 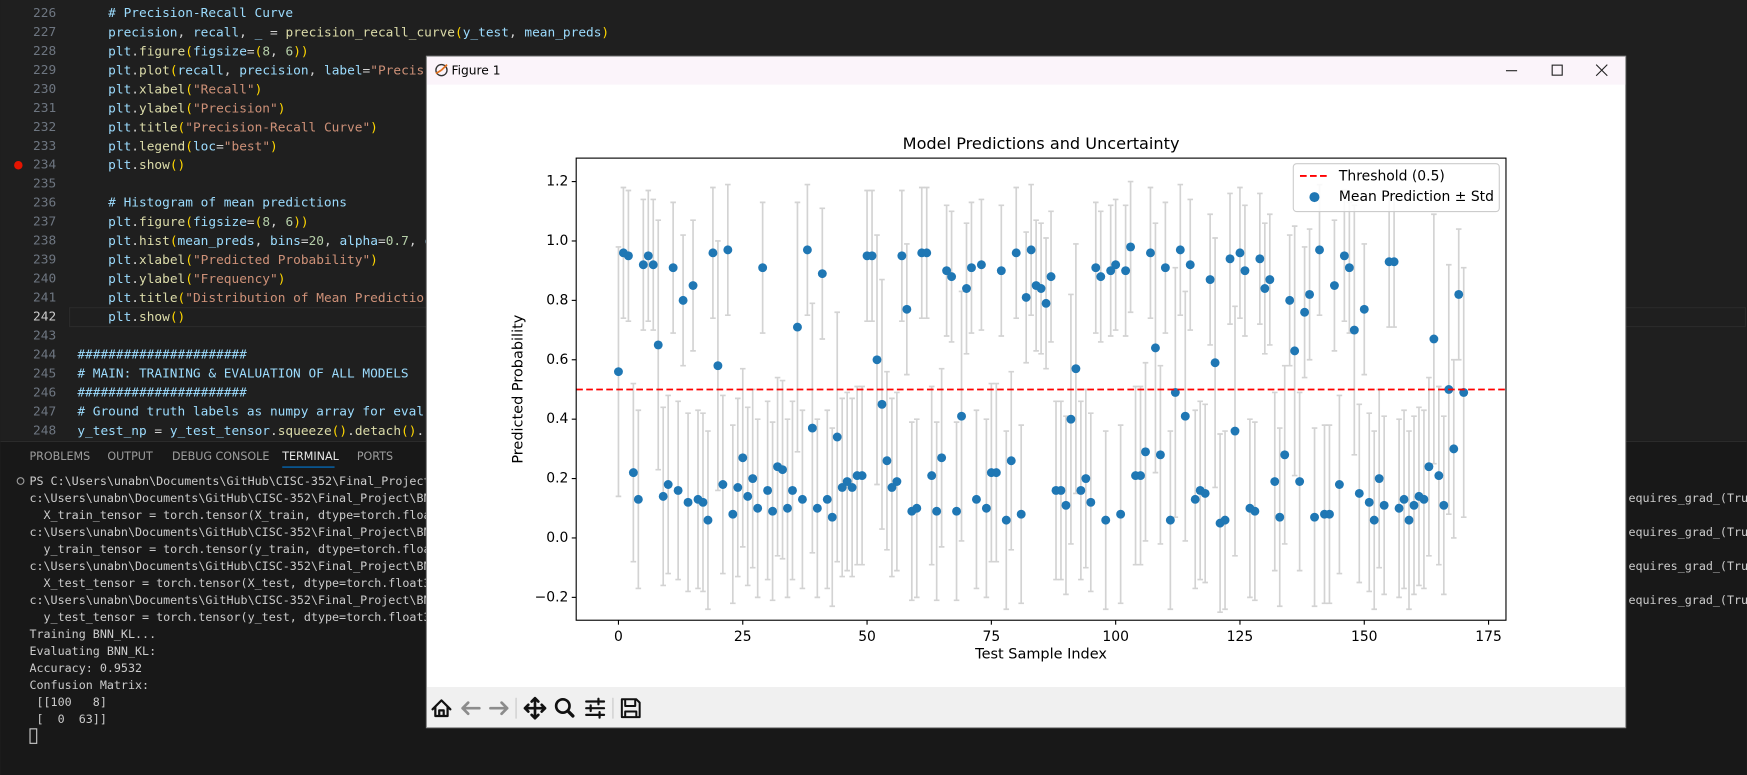 I want to click on panel-tab: PROBLEMS, so click(x=59, y=456).